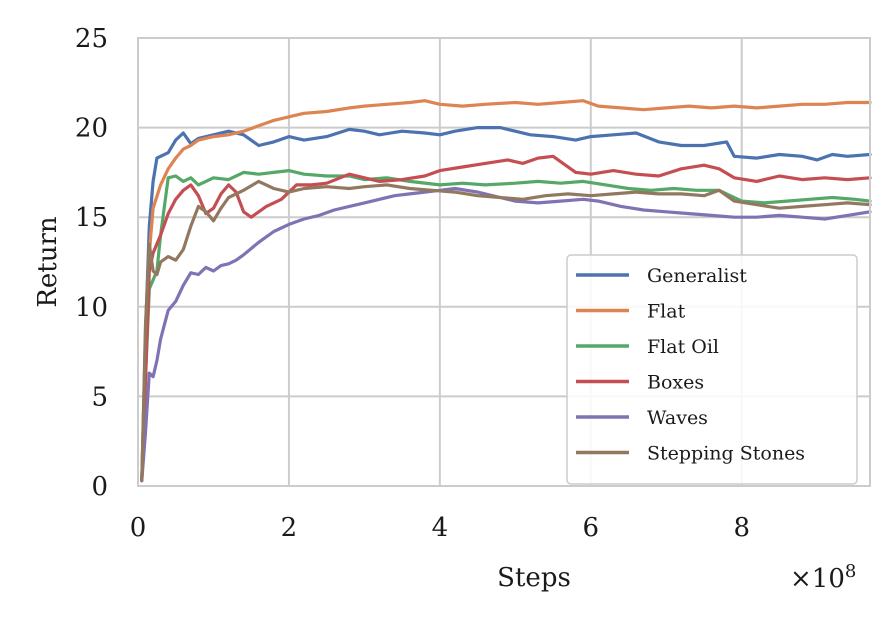 The width and height of the screenshot is (896, 620). I want to click on y-tick-label: 20, so click(91, 129).